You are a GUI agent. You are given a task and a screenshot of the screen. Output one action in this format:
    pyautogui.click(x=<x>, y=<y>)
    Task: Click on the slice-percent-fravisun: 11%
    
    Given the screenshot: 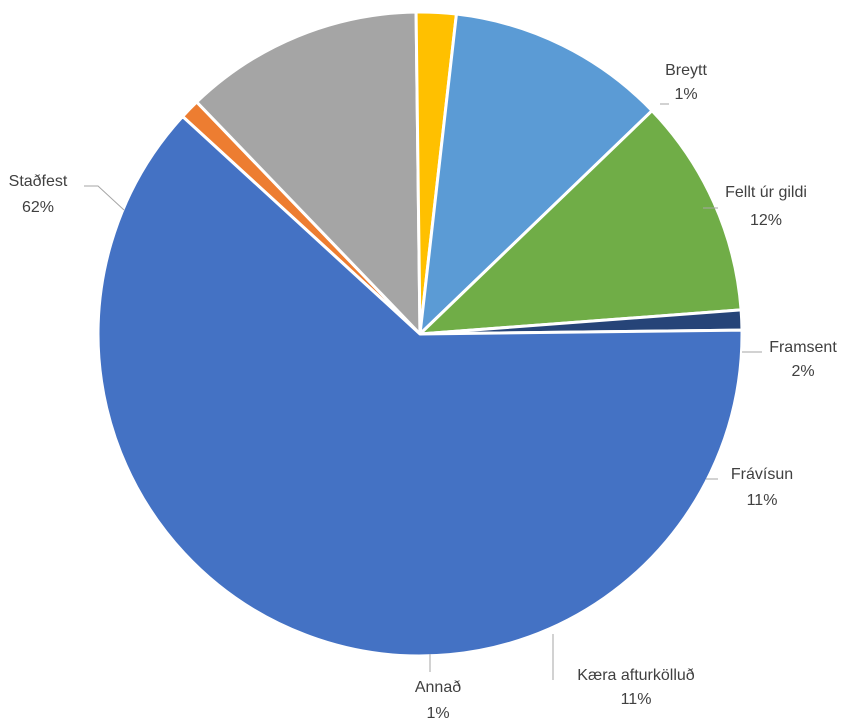 What is the action you would take?
    pyautogui.click(x=762, y=500)
    